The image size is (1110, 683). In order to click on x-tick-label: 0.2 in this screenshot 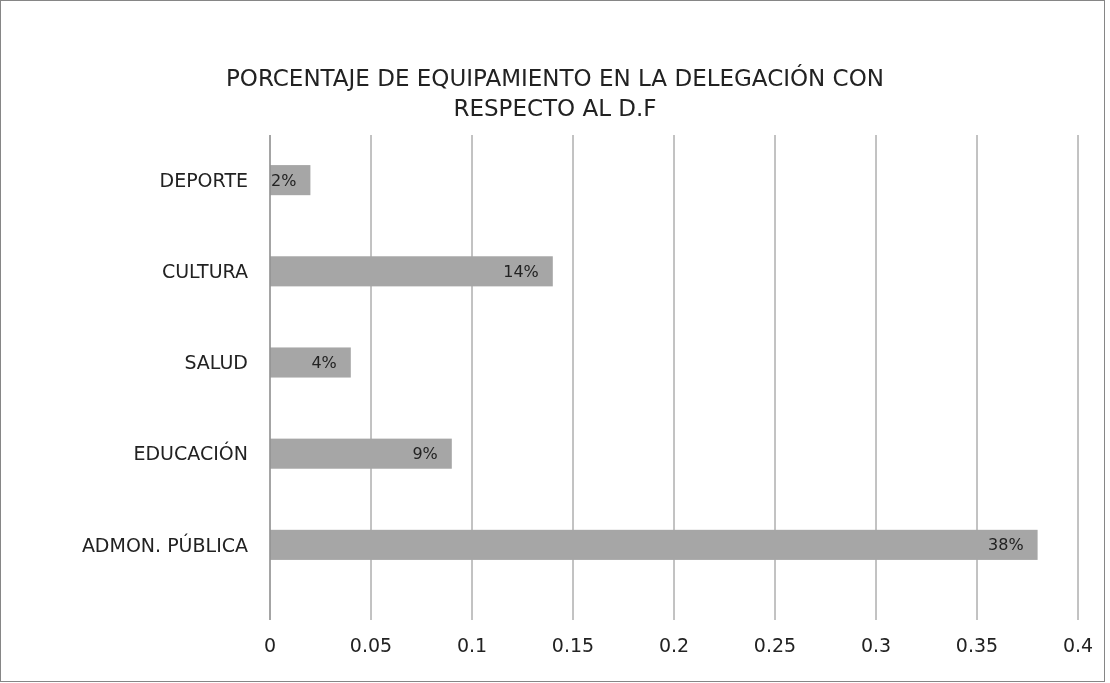, I will do `click(674, 645)`.